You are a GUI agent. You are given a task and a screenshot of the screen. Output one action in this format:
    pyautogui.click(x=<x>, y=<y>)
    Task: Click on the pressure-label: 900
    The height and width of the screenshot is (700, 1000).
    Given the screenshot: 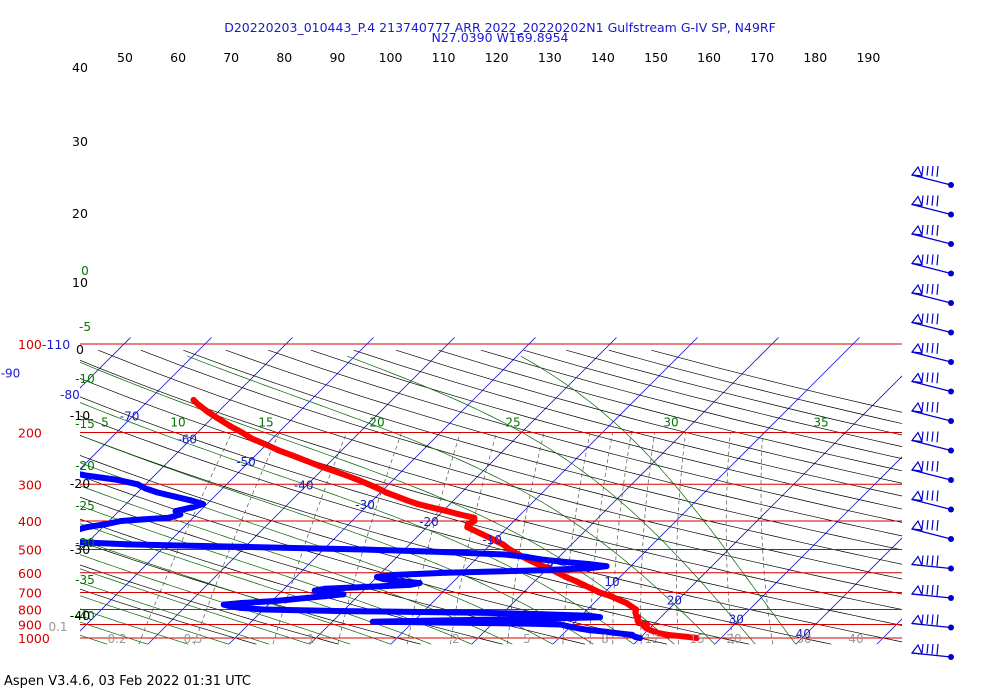 What is the action you would take?
    pyautogui.click(x=30, y=625)
    